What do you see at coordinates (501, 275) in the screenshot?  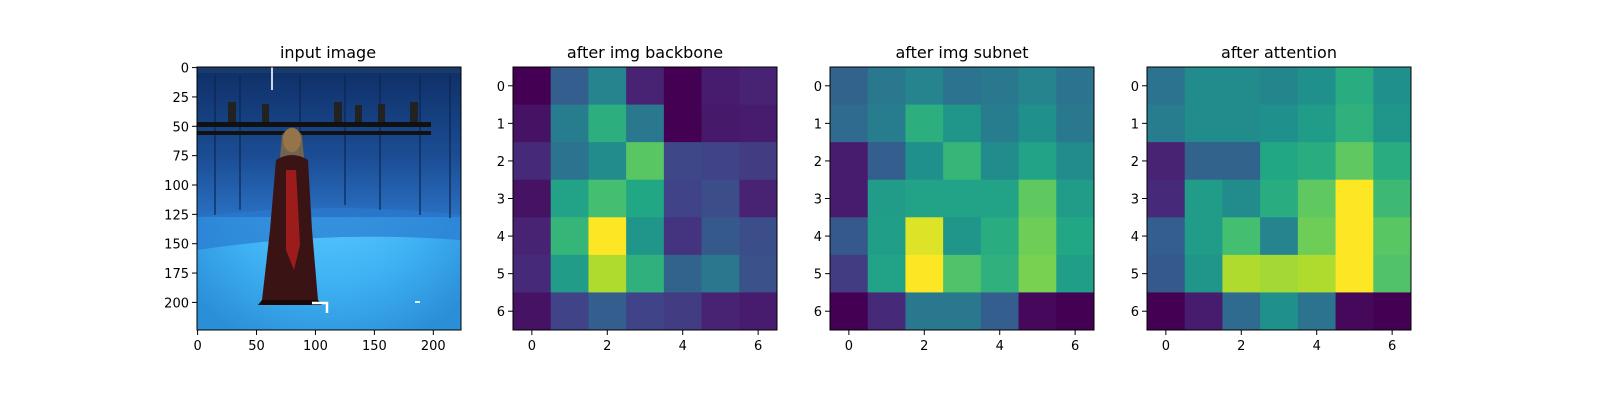 I see `y-tick-label: 5` at bounding box center [501, 275].